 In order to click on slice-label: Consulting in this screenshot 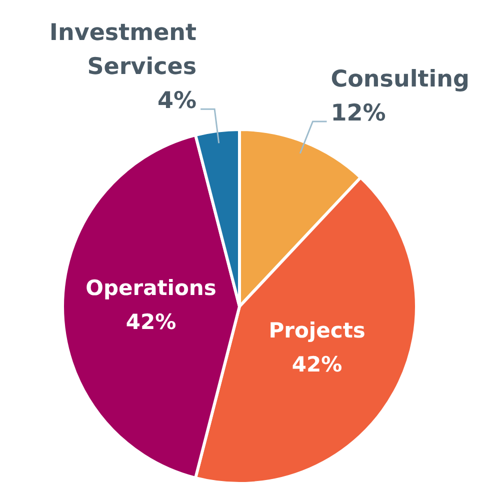, I will do `click(400, 79)`.